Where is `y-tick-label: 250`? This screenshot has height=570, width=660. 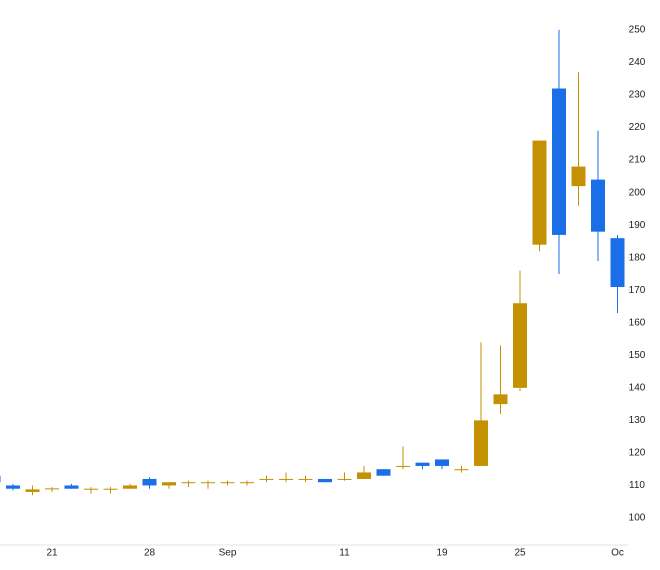 y-tick-label: 250 is located at coordinates (637, 30).